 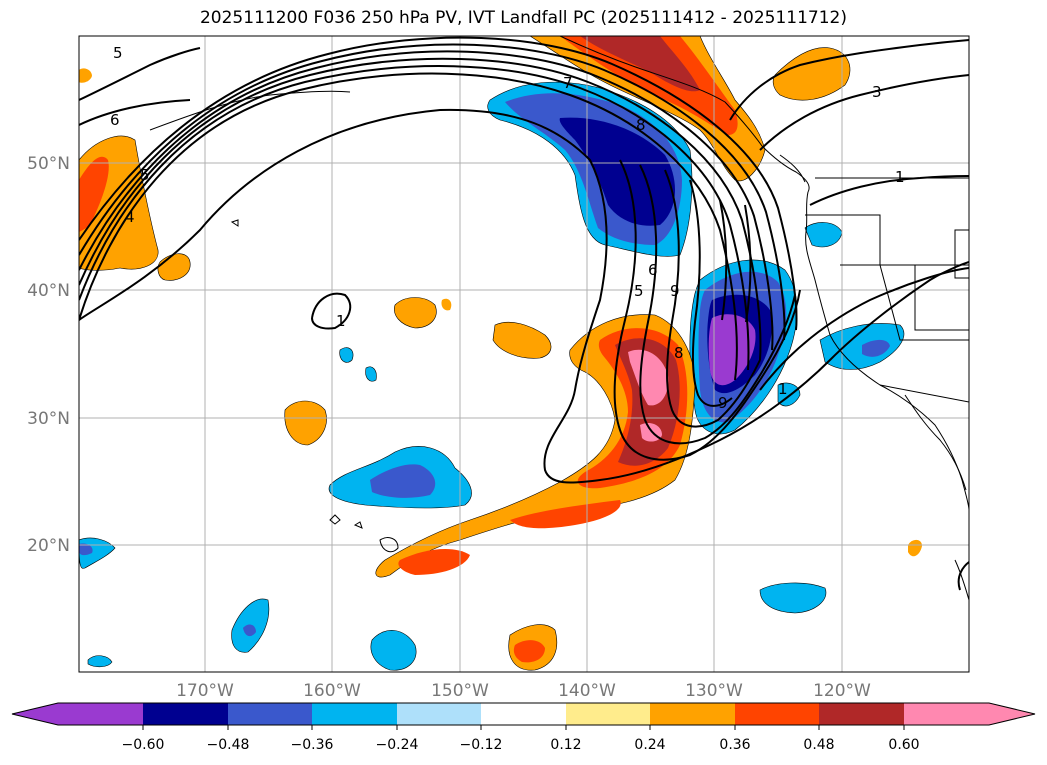 What do you see at coordinates (1012, 714) in the screenshot?
I see `colorbar-extend-high` at bounding box center [1012, 714].